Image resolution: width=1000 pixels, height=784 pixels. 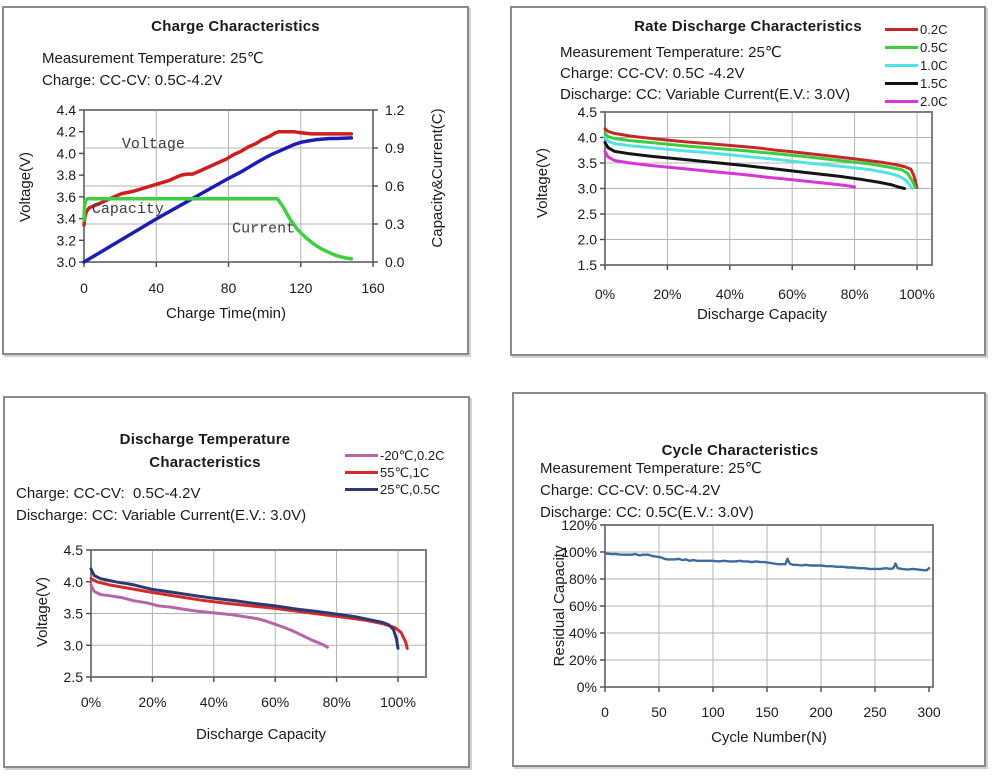 What do you see at coordinates (730, 169) in the screenshot?
I see `series-line-2.0C` at bounding box center [730, 169].